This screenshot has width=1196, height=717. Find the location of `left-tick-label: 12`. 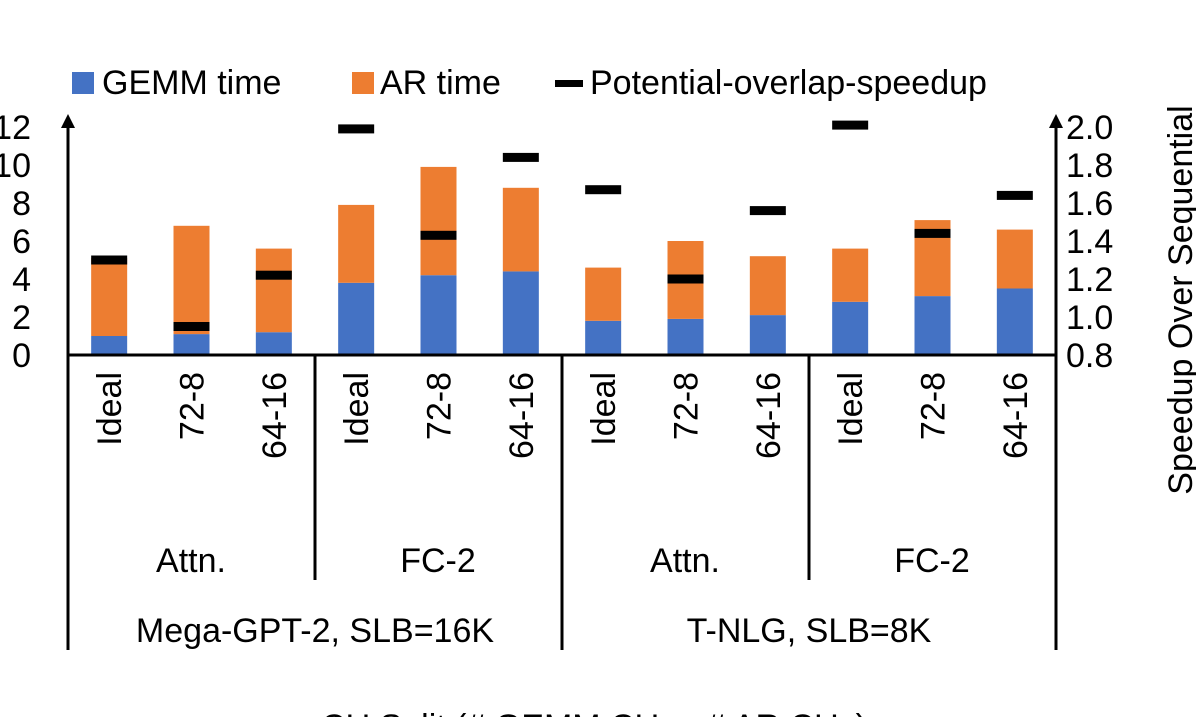

left-tick-label: 12 is located at coordinates (15, 128).